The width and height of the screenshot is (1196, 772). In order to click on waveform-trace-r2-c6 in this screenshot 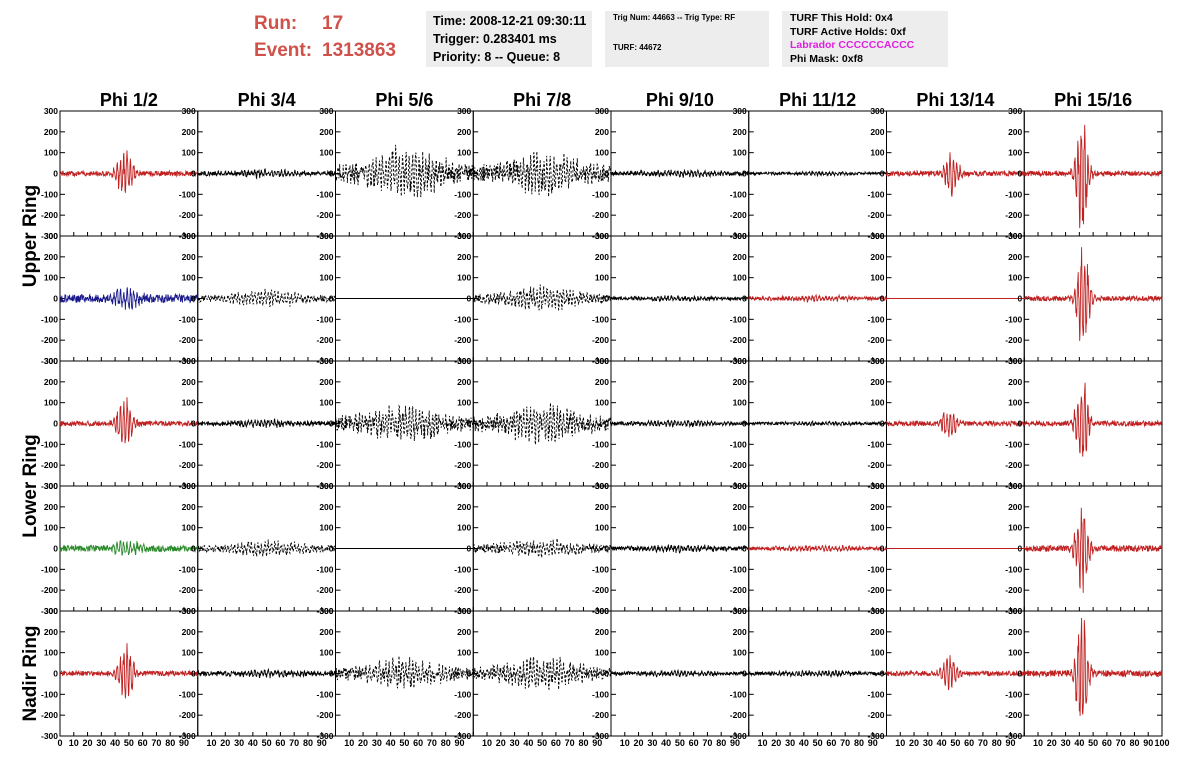, I will do `click(817, 298)`.